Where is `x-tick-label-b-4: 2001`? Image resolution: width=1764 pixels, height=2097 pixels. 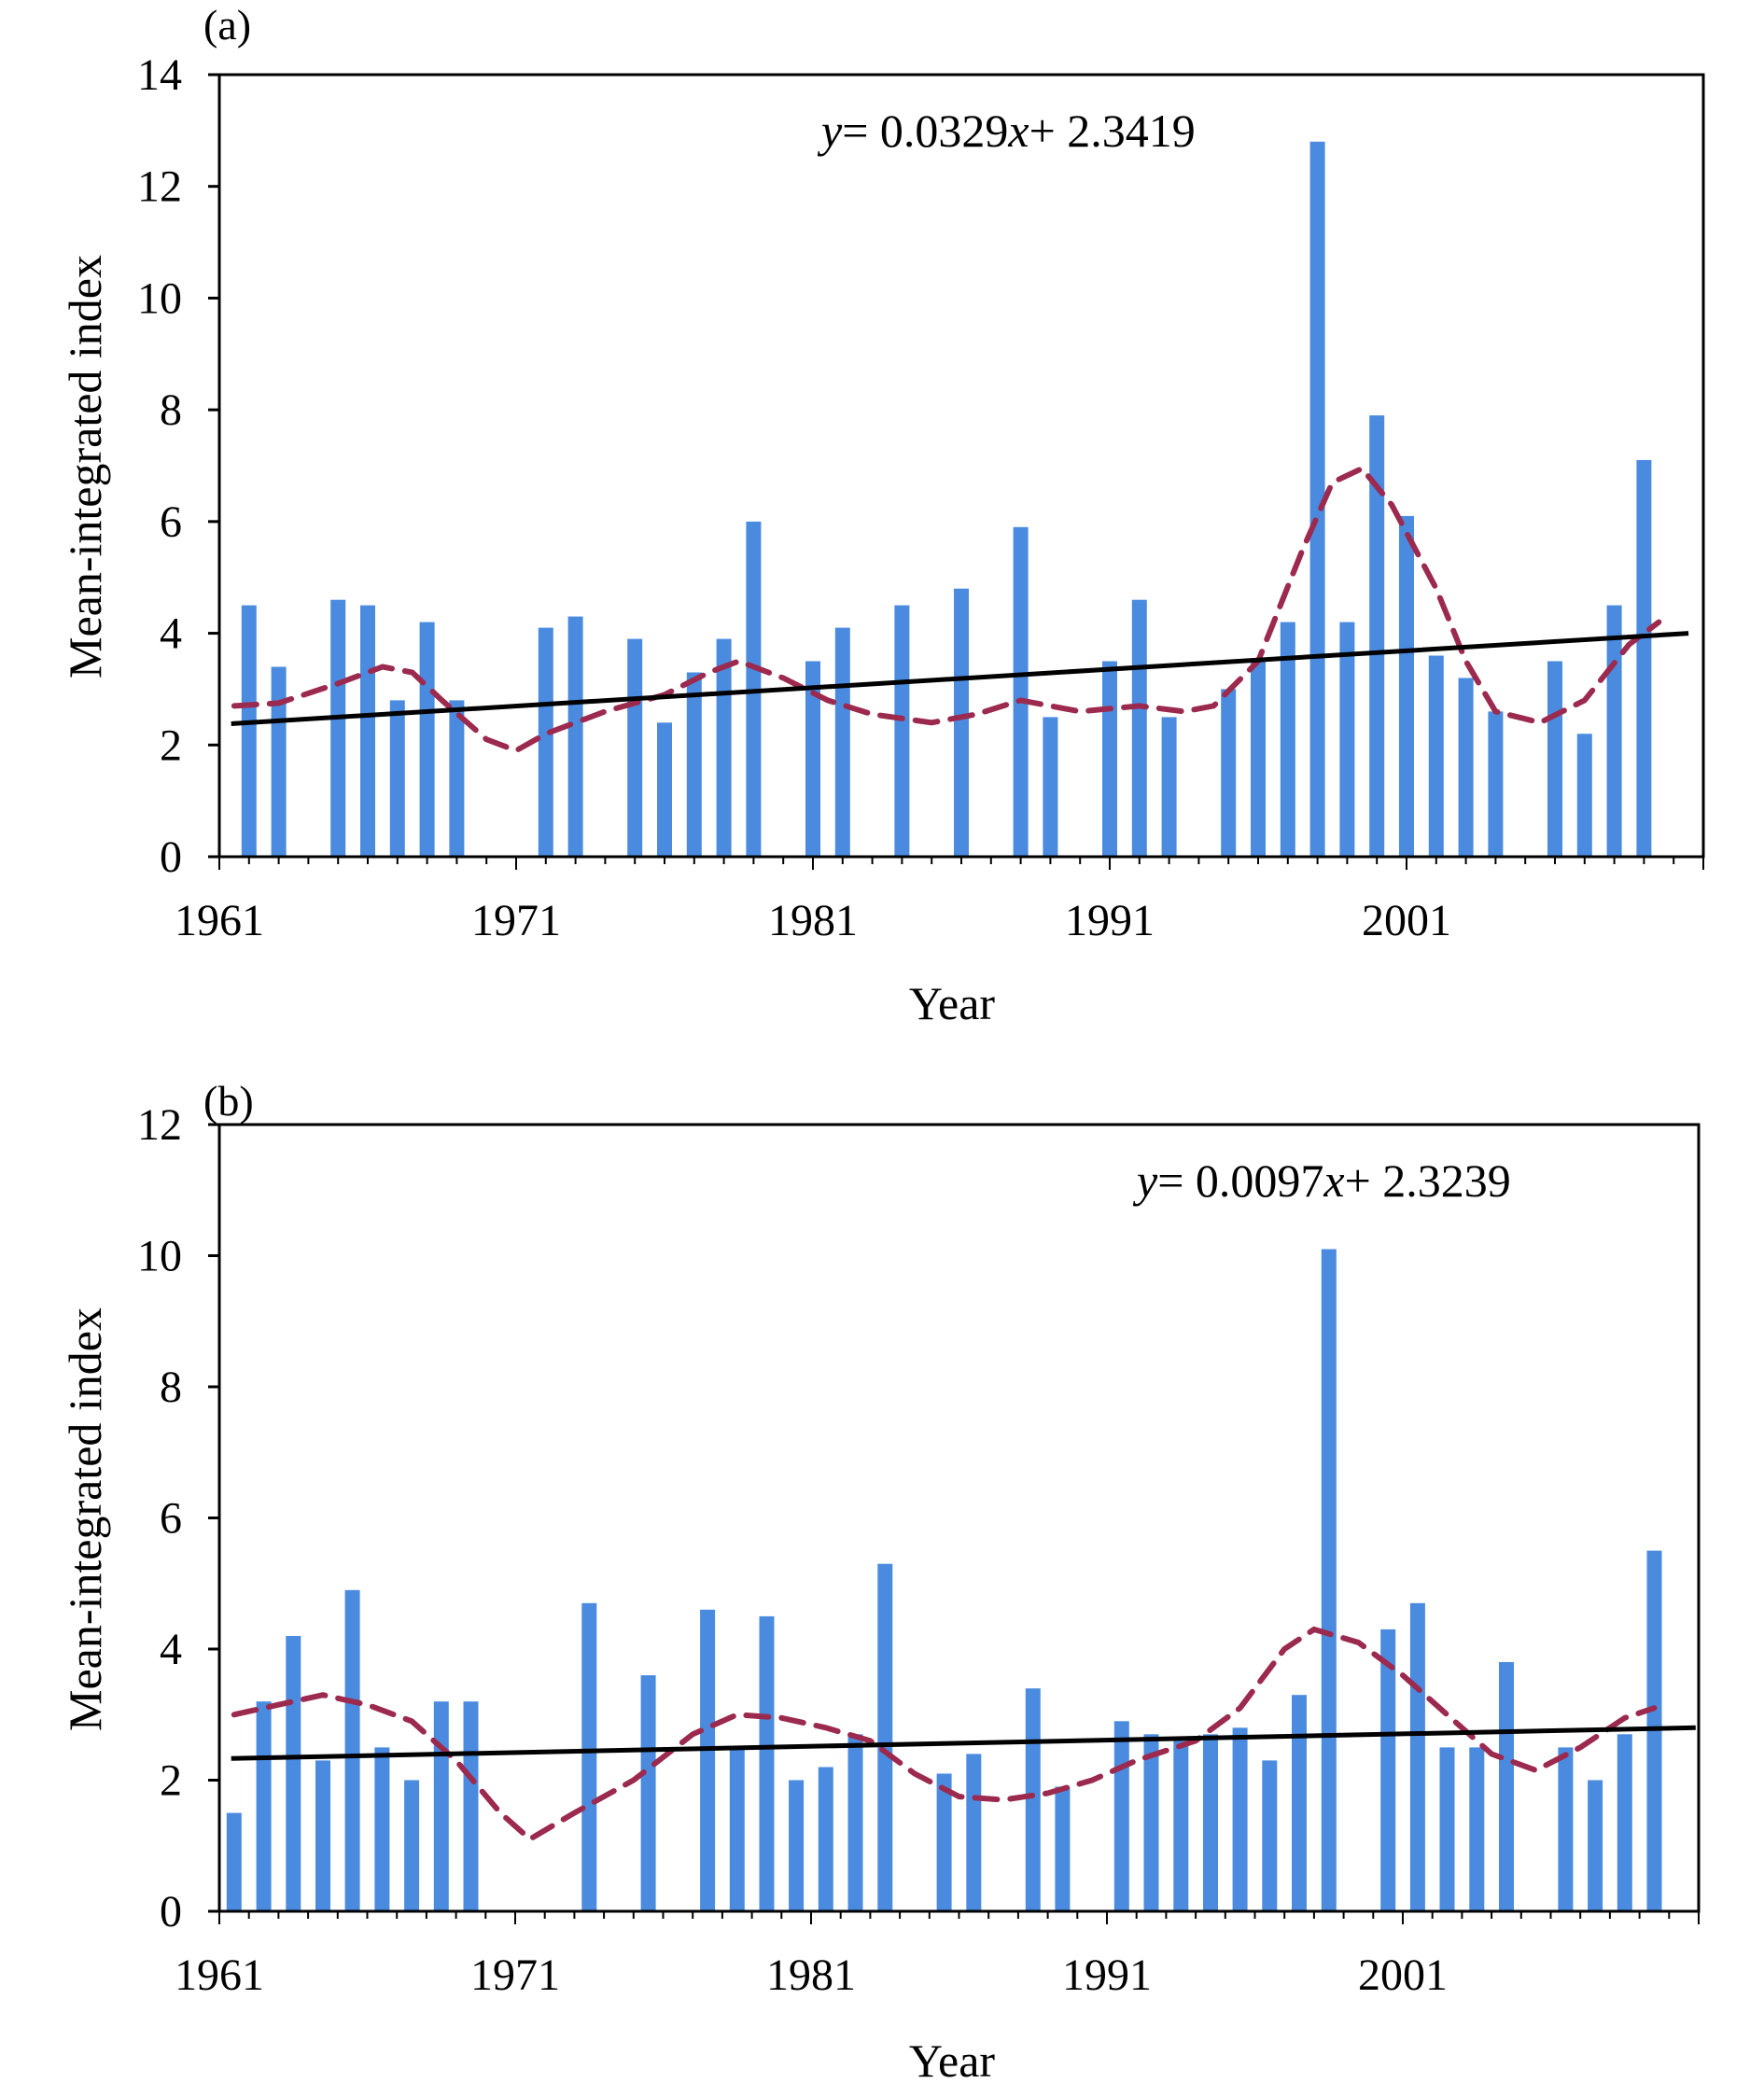
x-tick-label-b-4: 2001 is located at coordinates (1403, 1975).